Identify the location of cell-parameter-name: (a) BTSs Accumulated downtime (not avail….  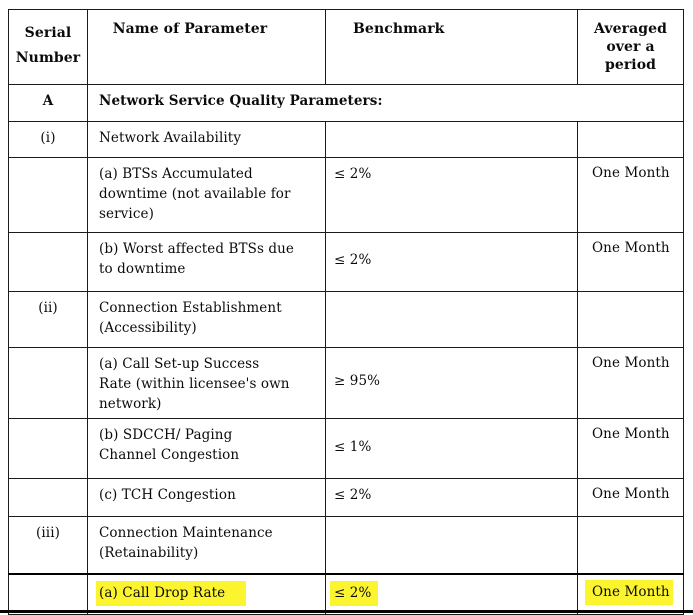
(206, 195).